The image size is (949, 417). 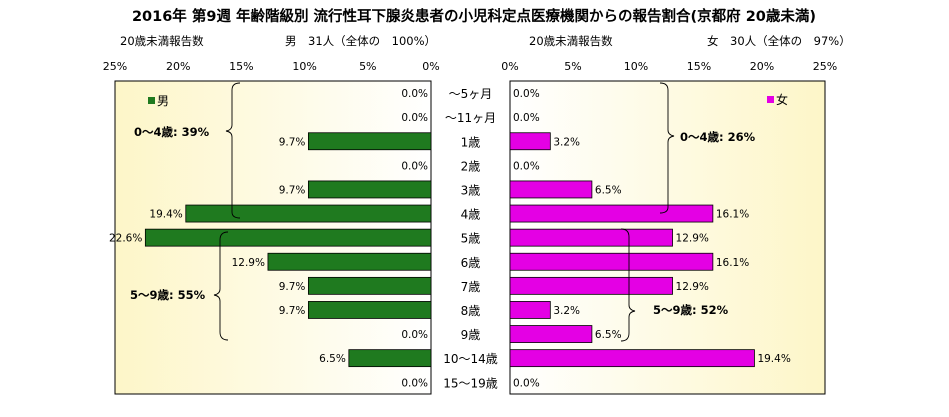 I want to click on age-category-label: 5歳, so click(x=471, y=239).